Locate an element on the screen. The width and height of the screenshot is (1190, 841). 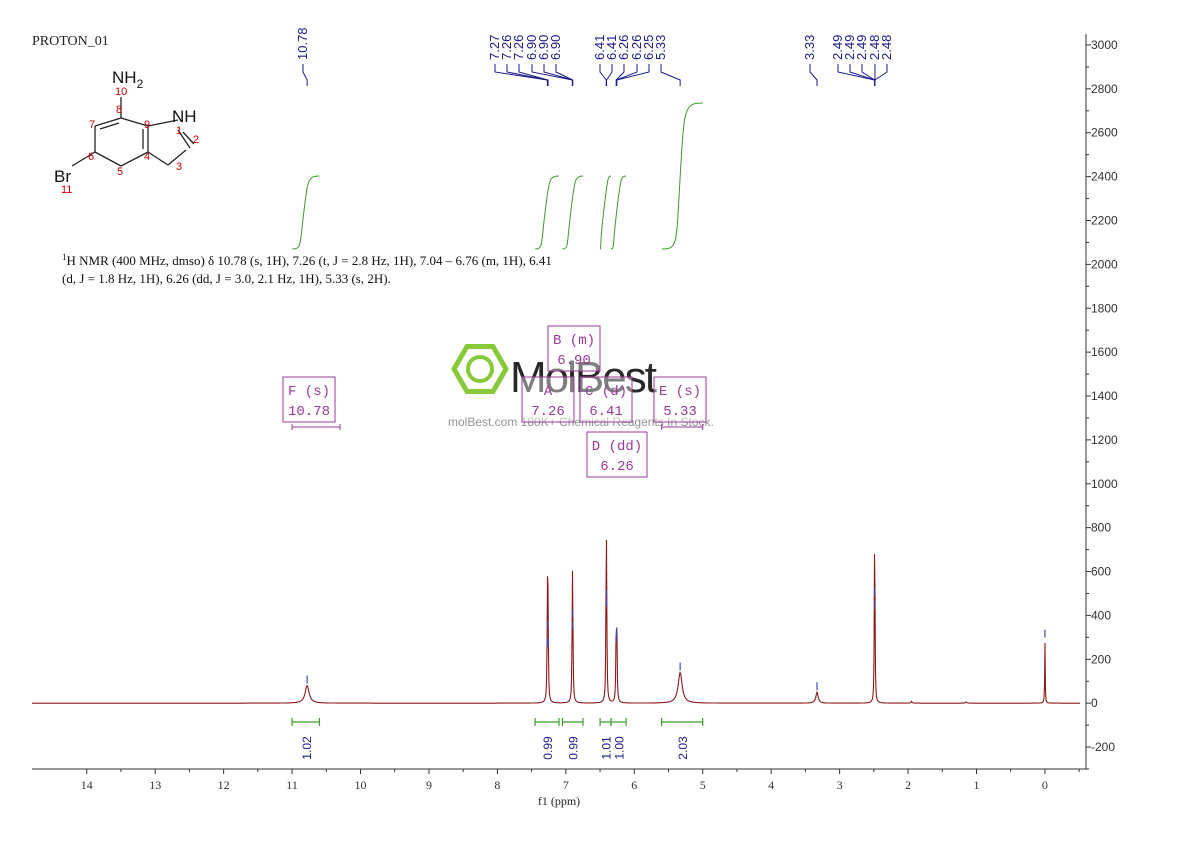
atom-number: 2 is located at coordinates (196, 140).